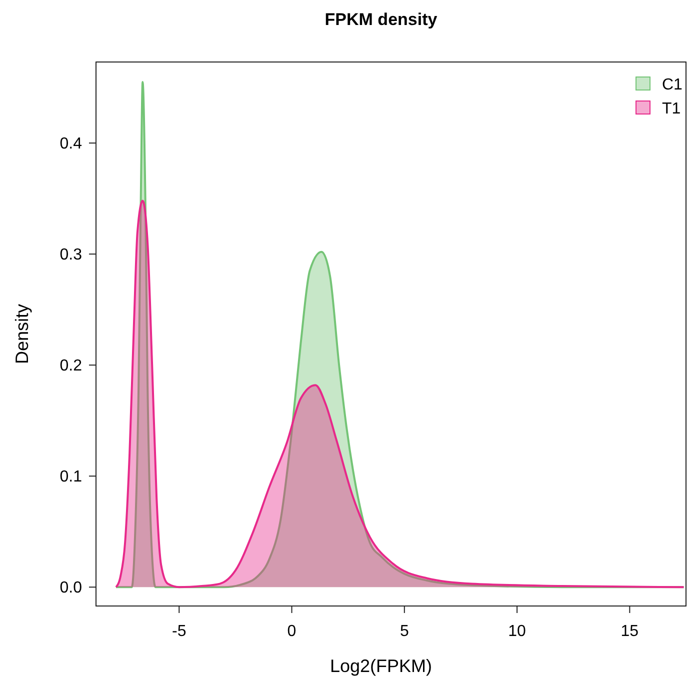 Image resolution: width=696 pixels, height=686 pixels. Describe the element at coordinates (71, 255) in the screenshot. I see `y-tick-label: 0.3` at that location.